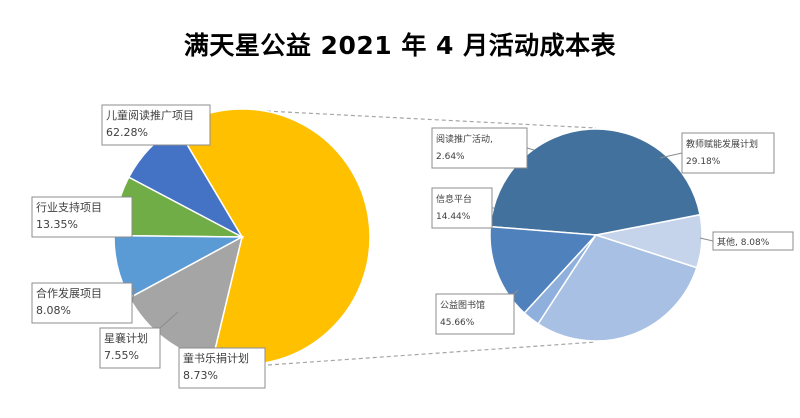 This screenshot has height=418, width=800. What do you see at coordinates (216, 358) in the screenshot?
I see `pie1-label-name-1: 童书乐捐计划` at bounding box center [216, 358].